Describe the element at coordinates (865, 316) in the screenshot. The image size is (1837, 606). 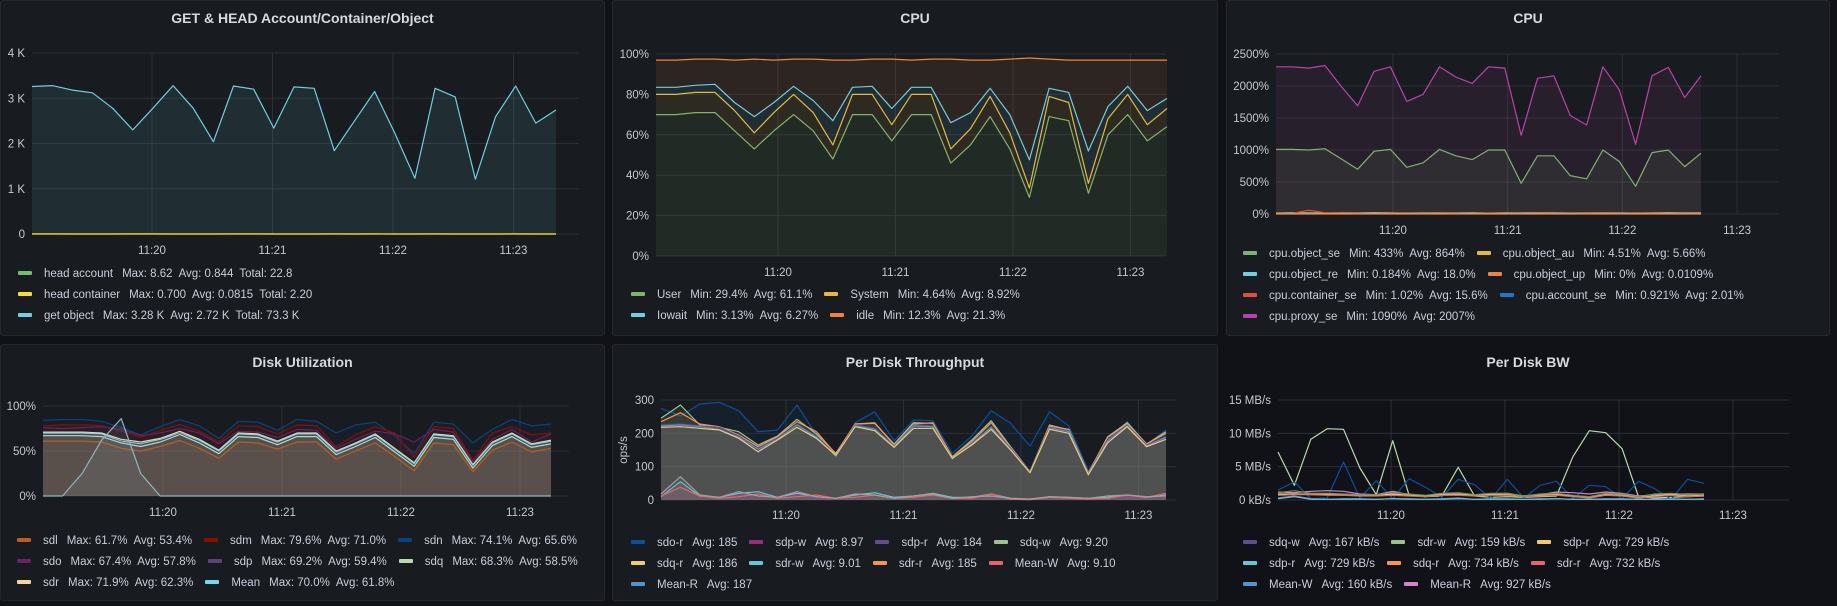
I see `legend-series-name: idle` at that location.